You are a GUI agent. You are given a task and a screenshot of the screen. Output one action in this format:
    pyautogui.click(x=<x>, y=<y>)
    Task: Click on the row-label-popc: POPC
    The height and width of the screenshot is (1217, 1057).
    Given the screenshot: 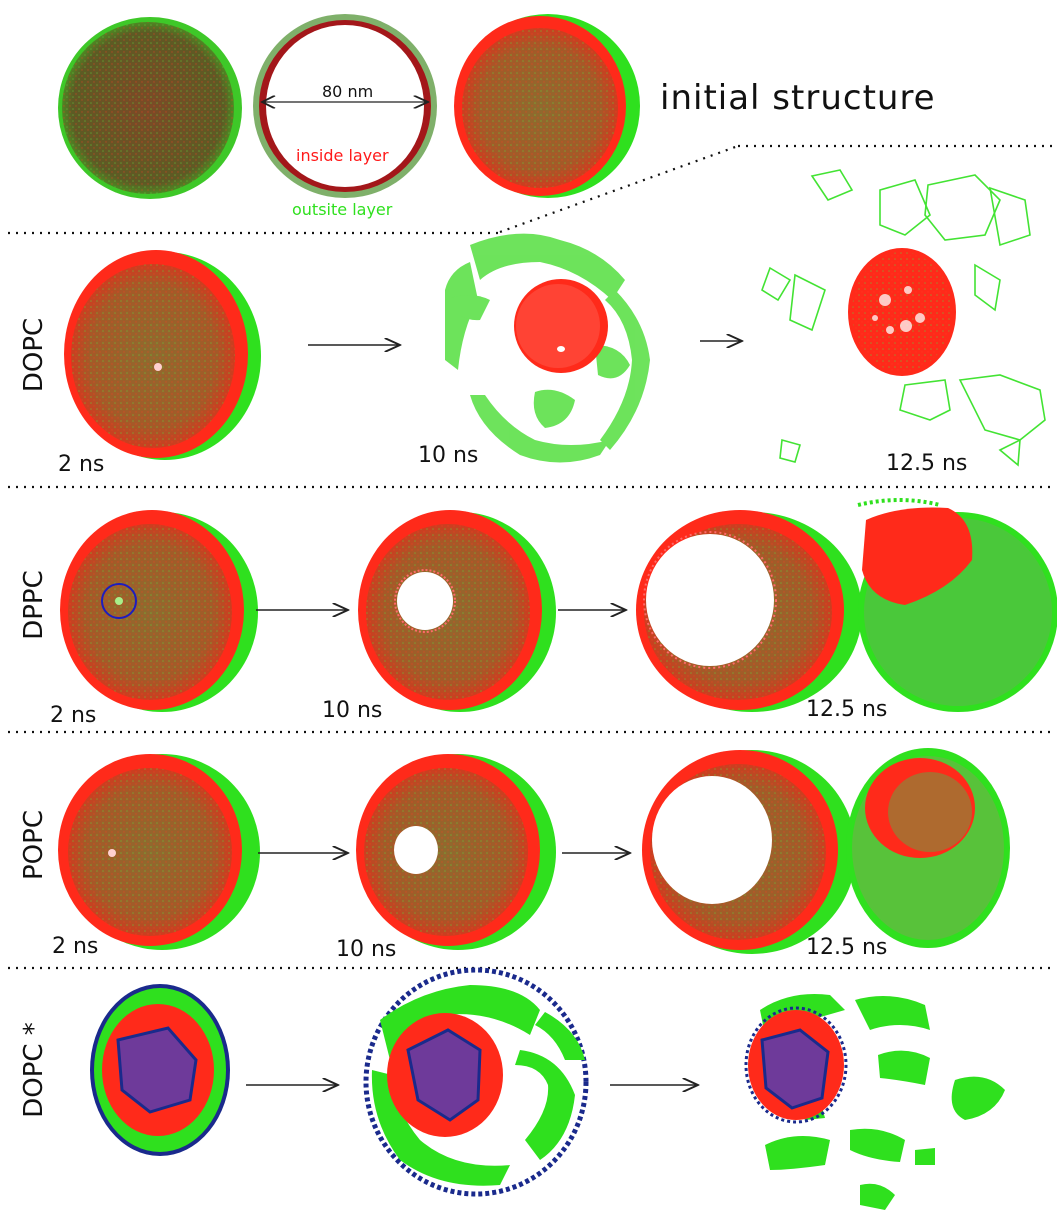 What is the action you would take?
    pyautogui.click(x=34, y=845)
    